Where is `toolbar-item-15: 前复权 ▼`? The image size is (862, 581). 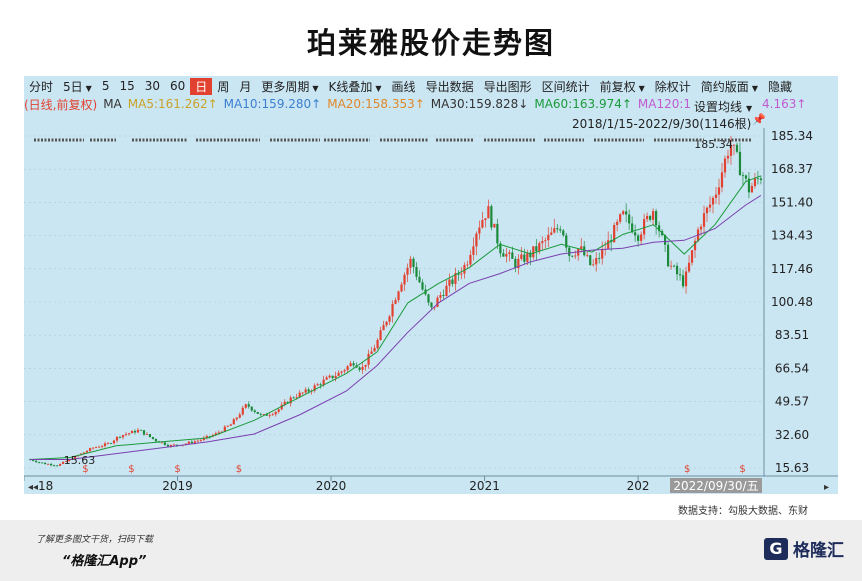
toolbar-item-15: 前复权 ▼ is located at coordinates (622, 86).